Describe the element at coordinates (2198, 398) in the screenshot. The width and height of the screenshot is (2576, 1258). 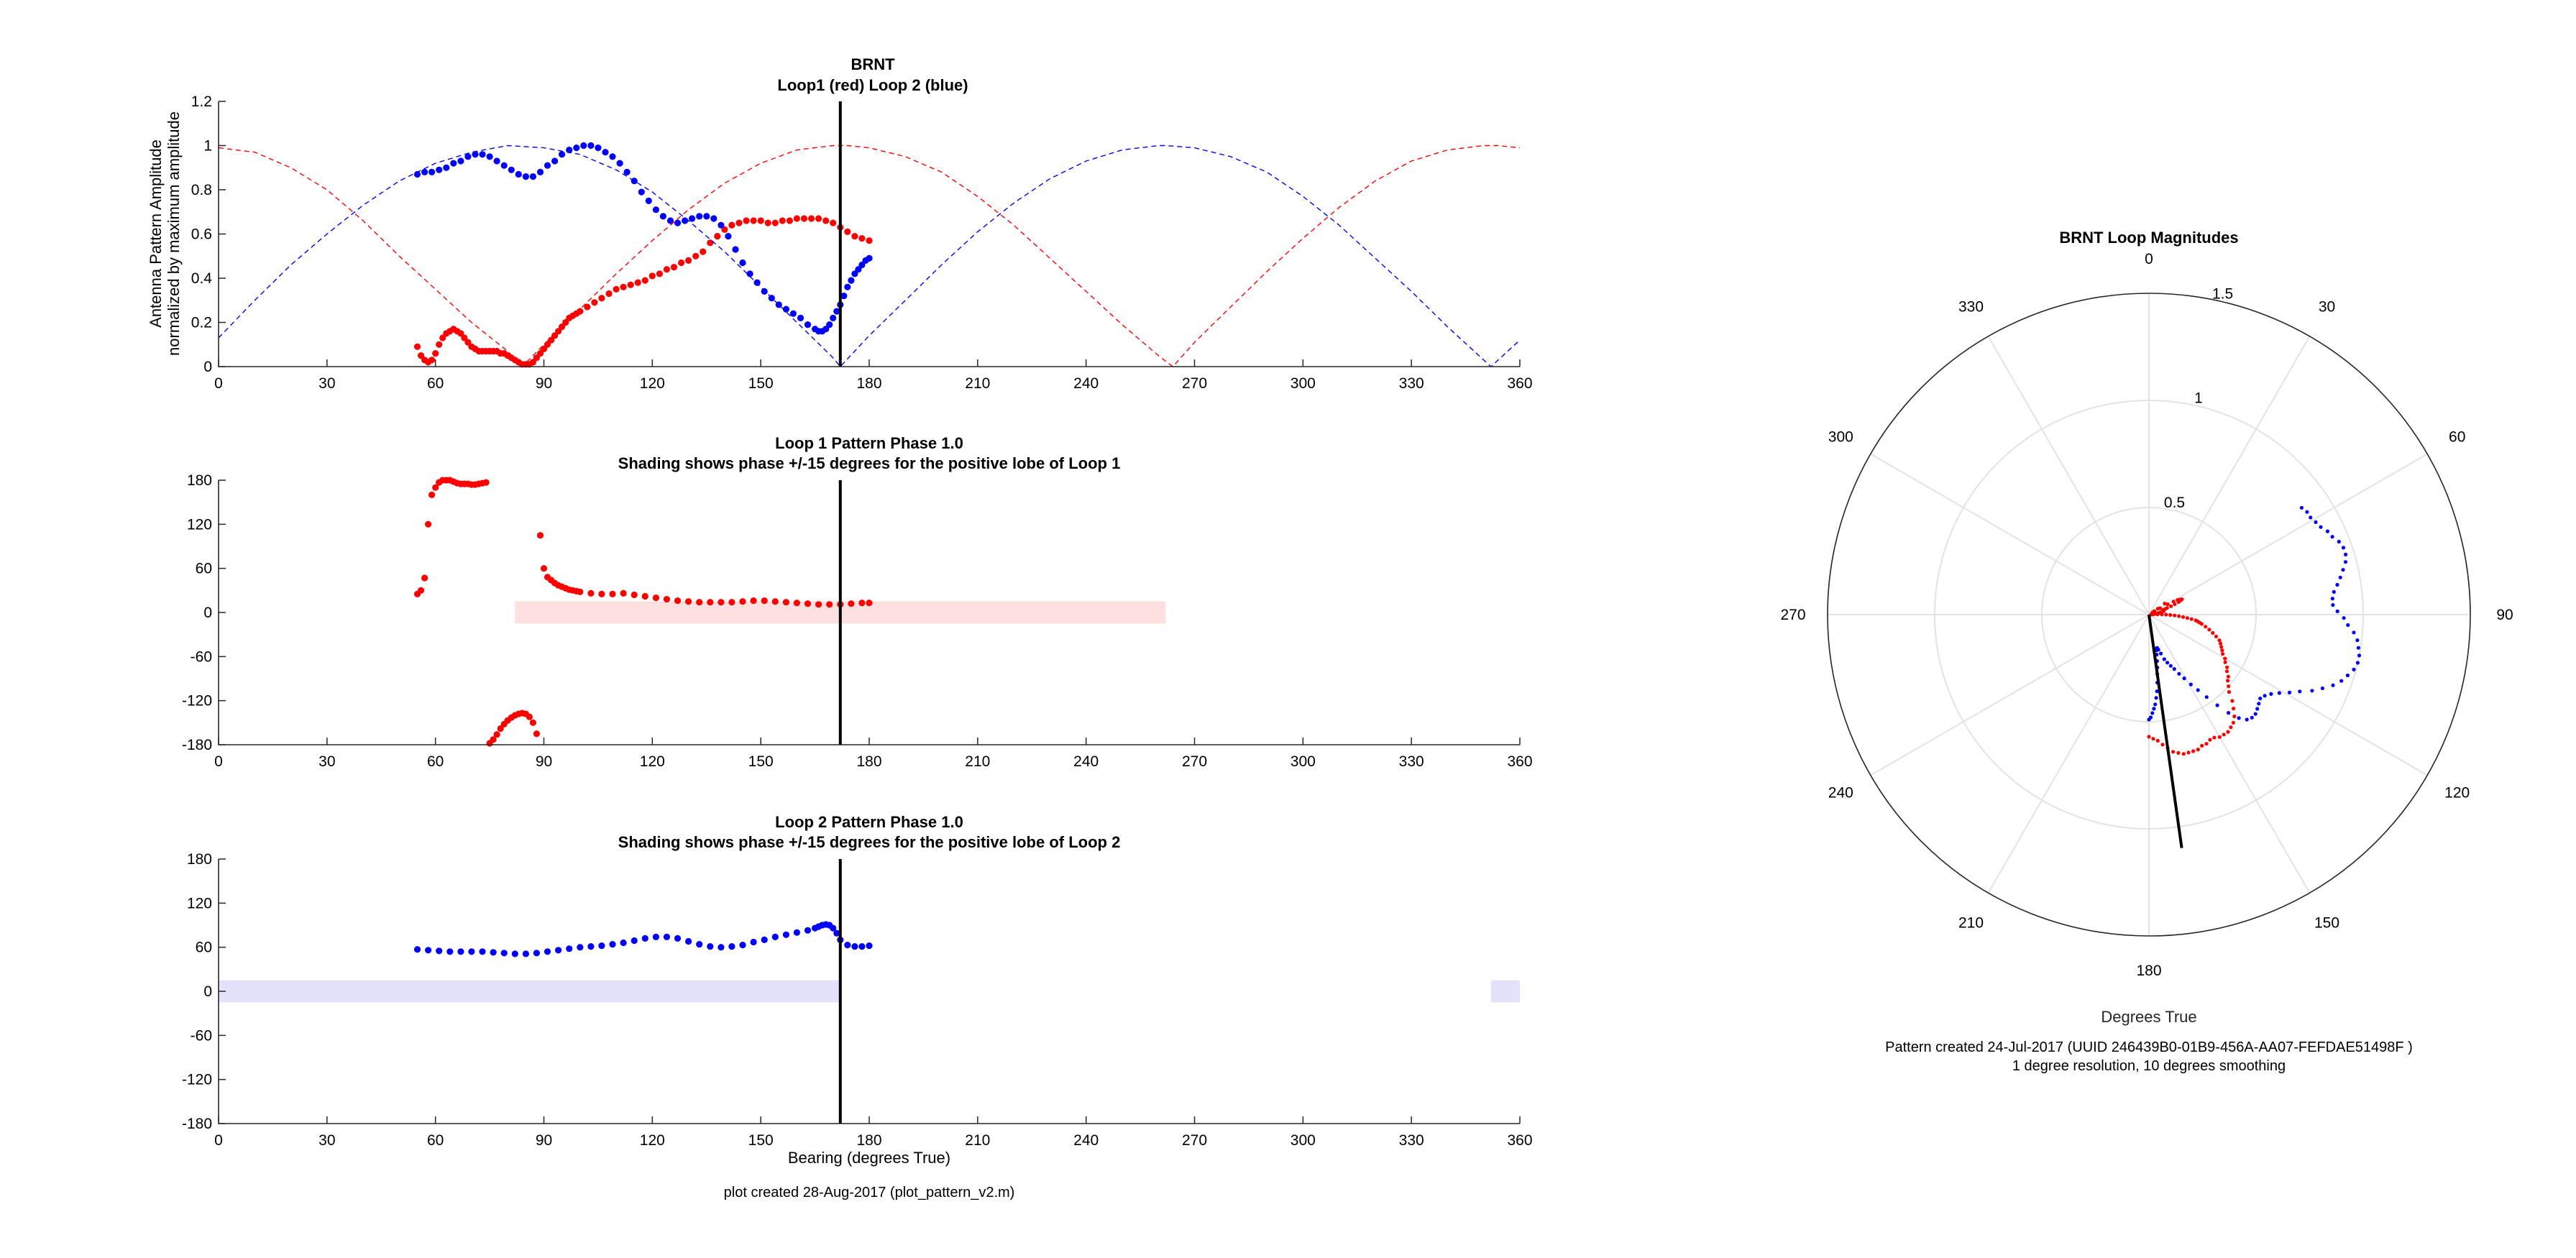
I see `polar-radius-label: 1` at that location.